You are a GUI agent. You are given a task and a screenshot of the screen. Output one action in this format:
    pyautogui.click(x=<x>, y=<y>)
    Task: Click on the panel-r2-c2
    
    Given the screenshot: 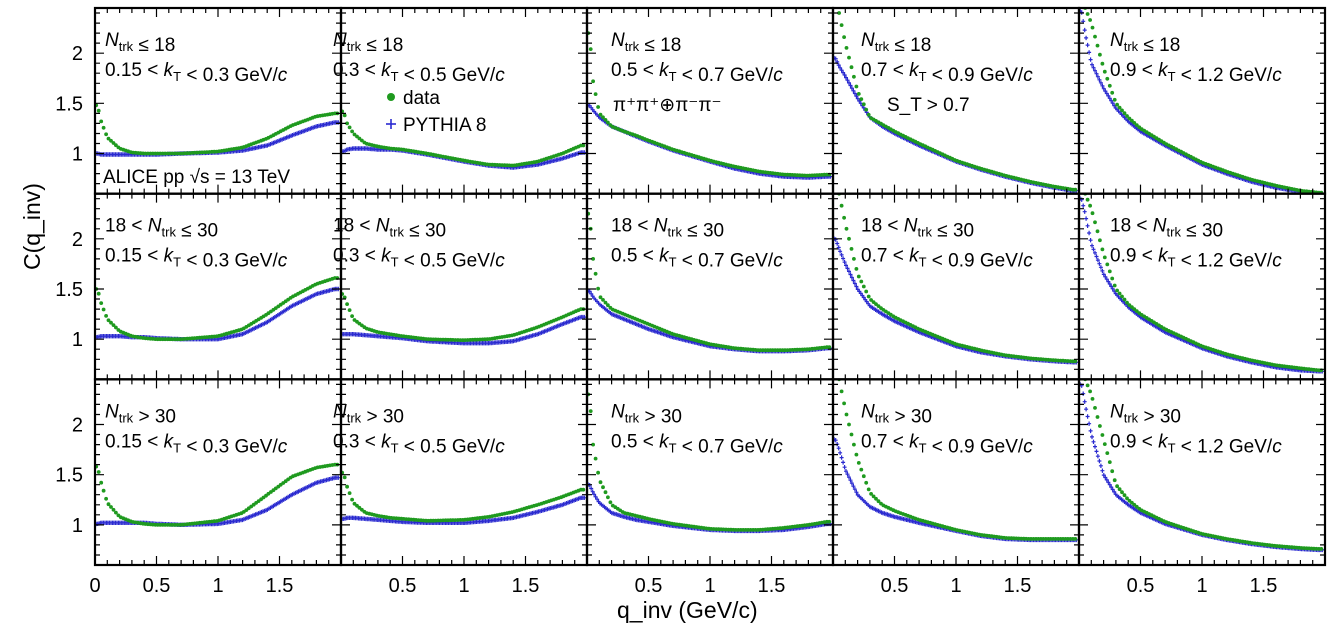 What is the action you would take?
    pyautogui.click(x=710, y=463)
    